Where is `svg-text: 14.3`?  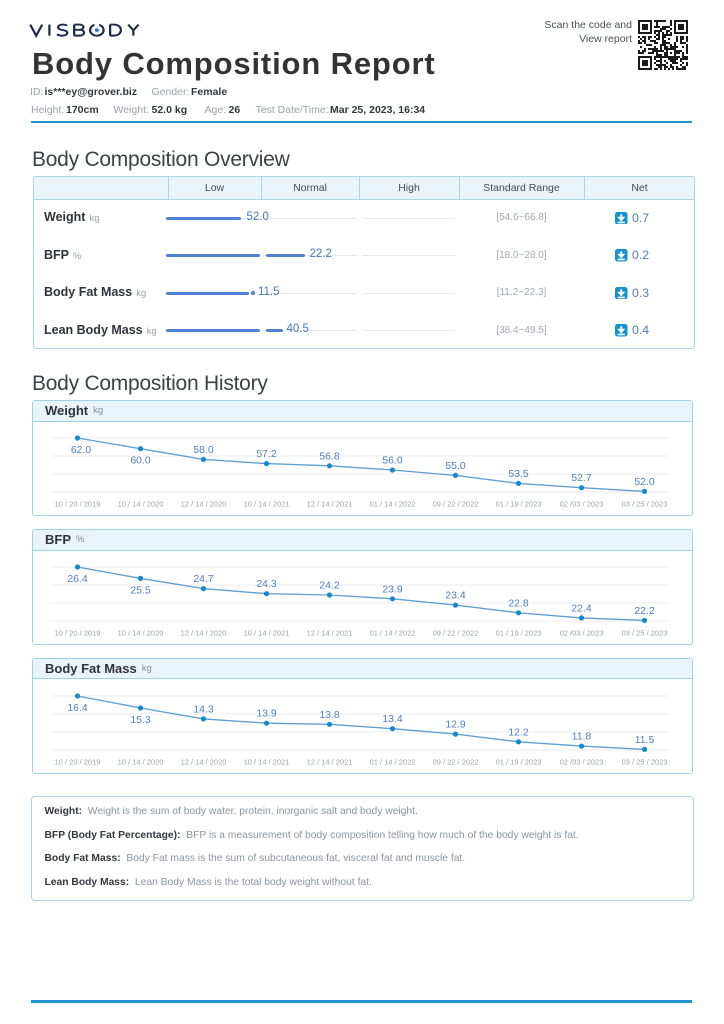
svg-text: 14.3 is located at coordinates (203, 709).